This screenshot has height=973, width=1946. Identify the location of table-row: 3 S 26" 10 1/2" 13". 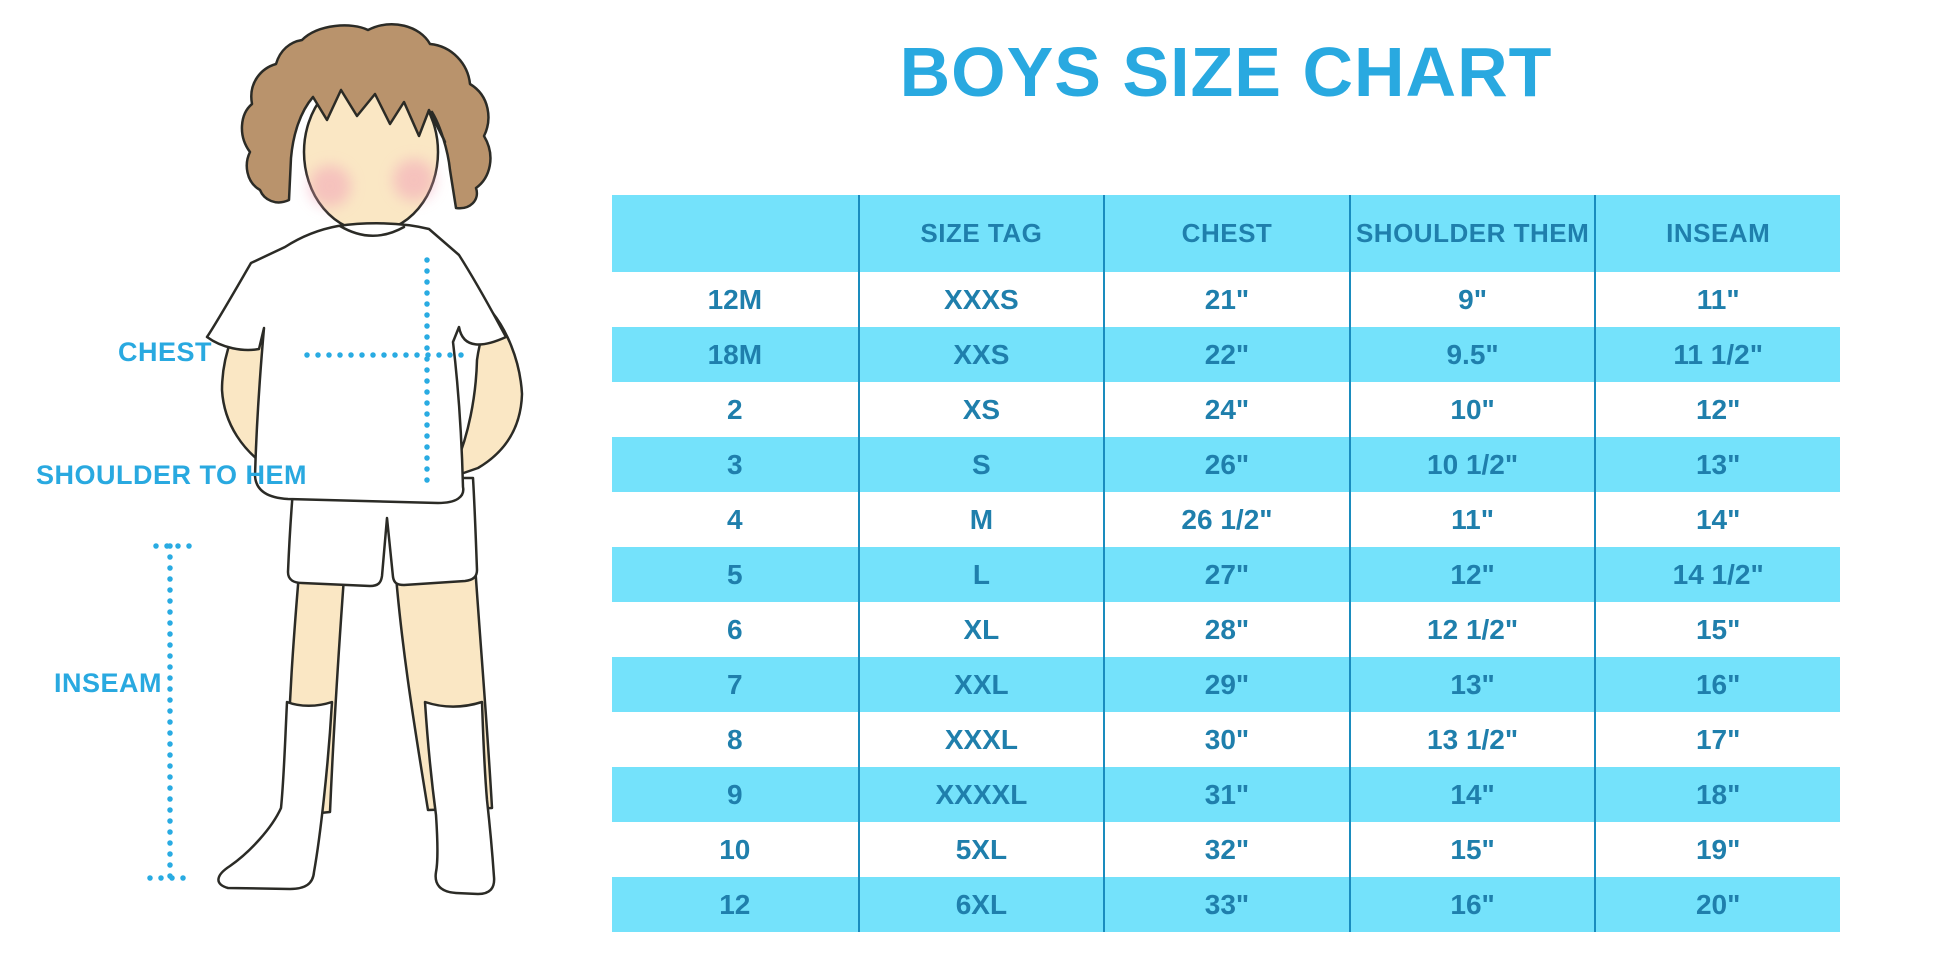
(1226, 464).